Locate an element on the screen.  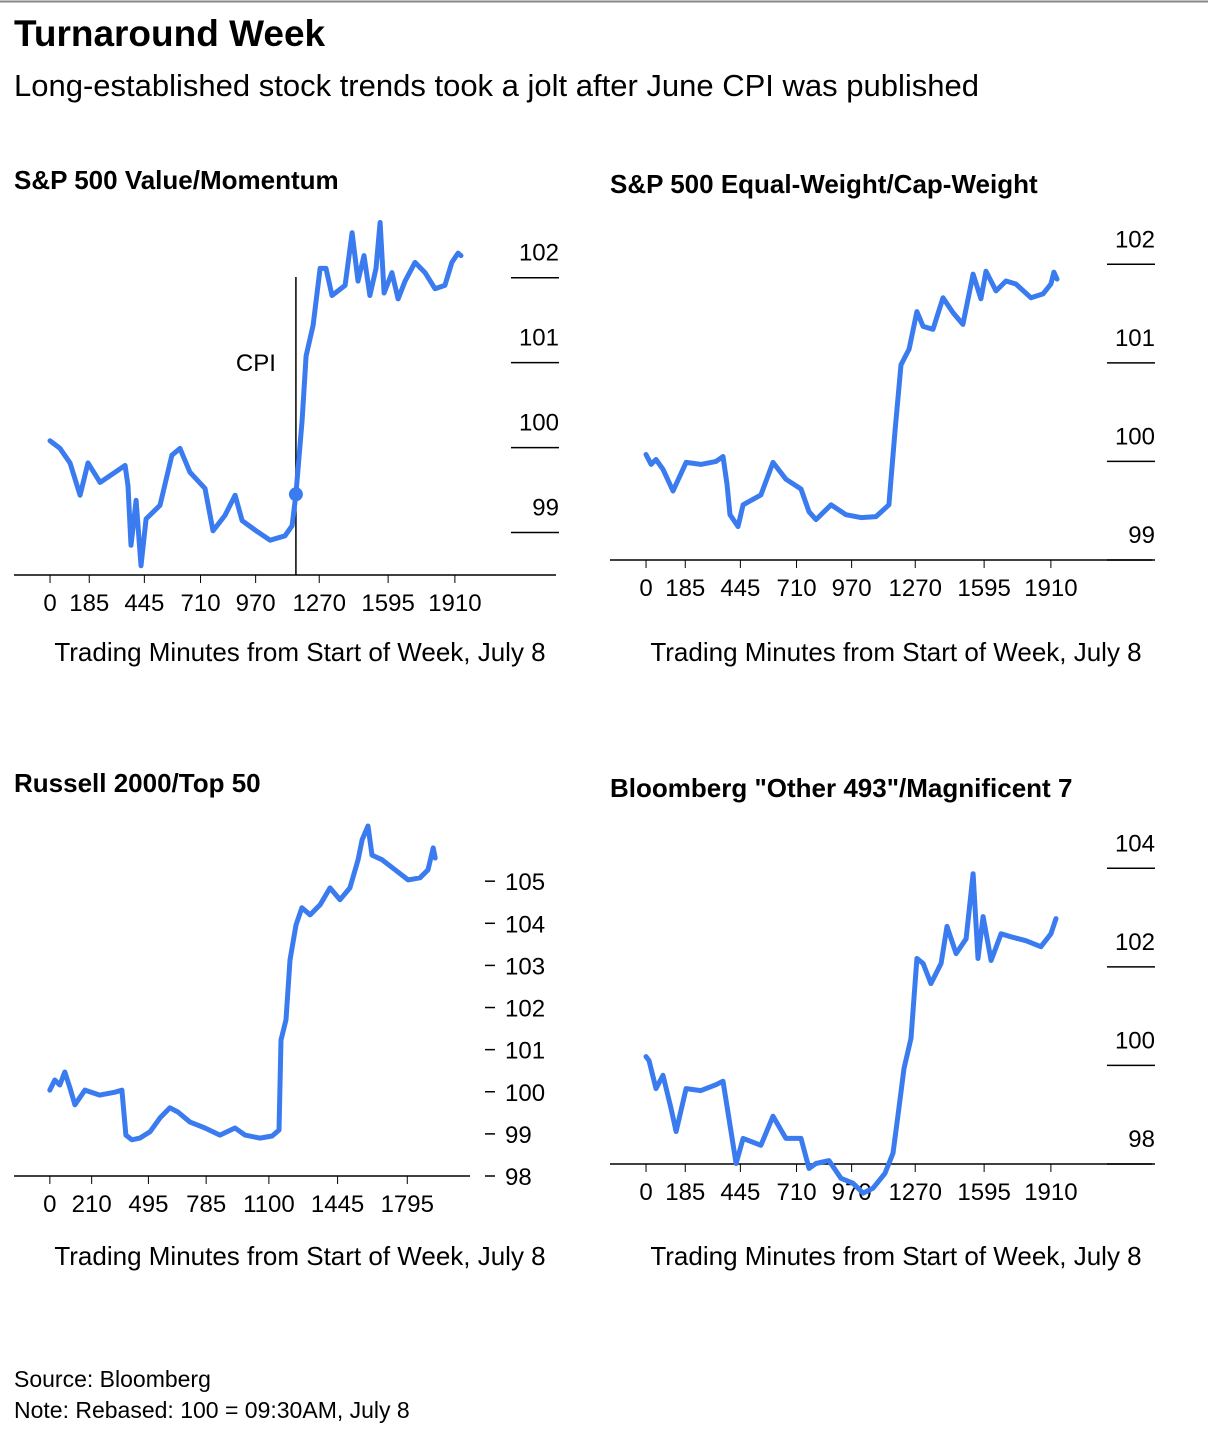
x-tick-label: 210 is located at coordinates (92, 1204).